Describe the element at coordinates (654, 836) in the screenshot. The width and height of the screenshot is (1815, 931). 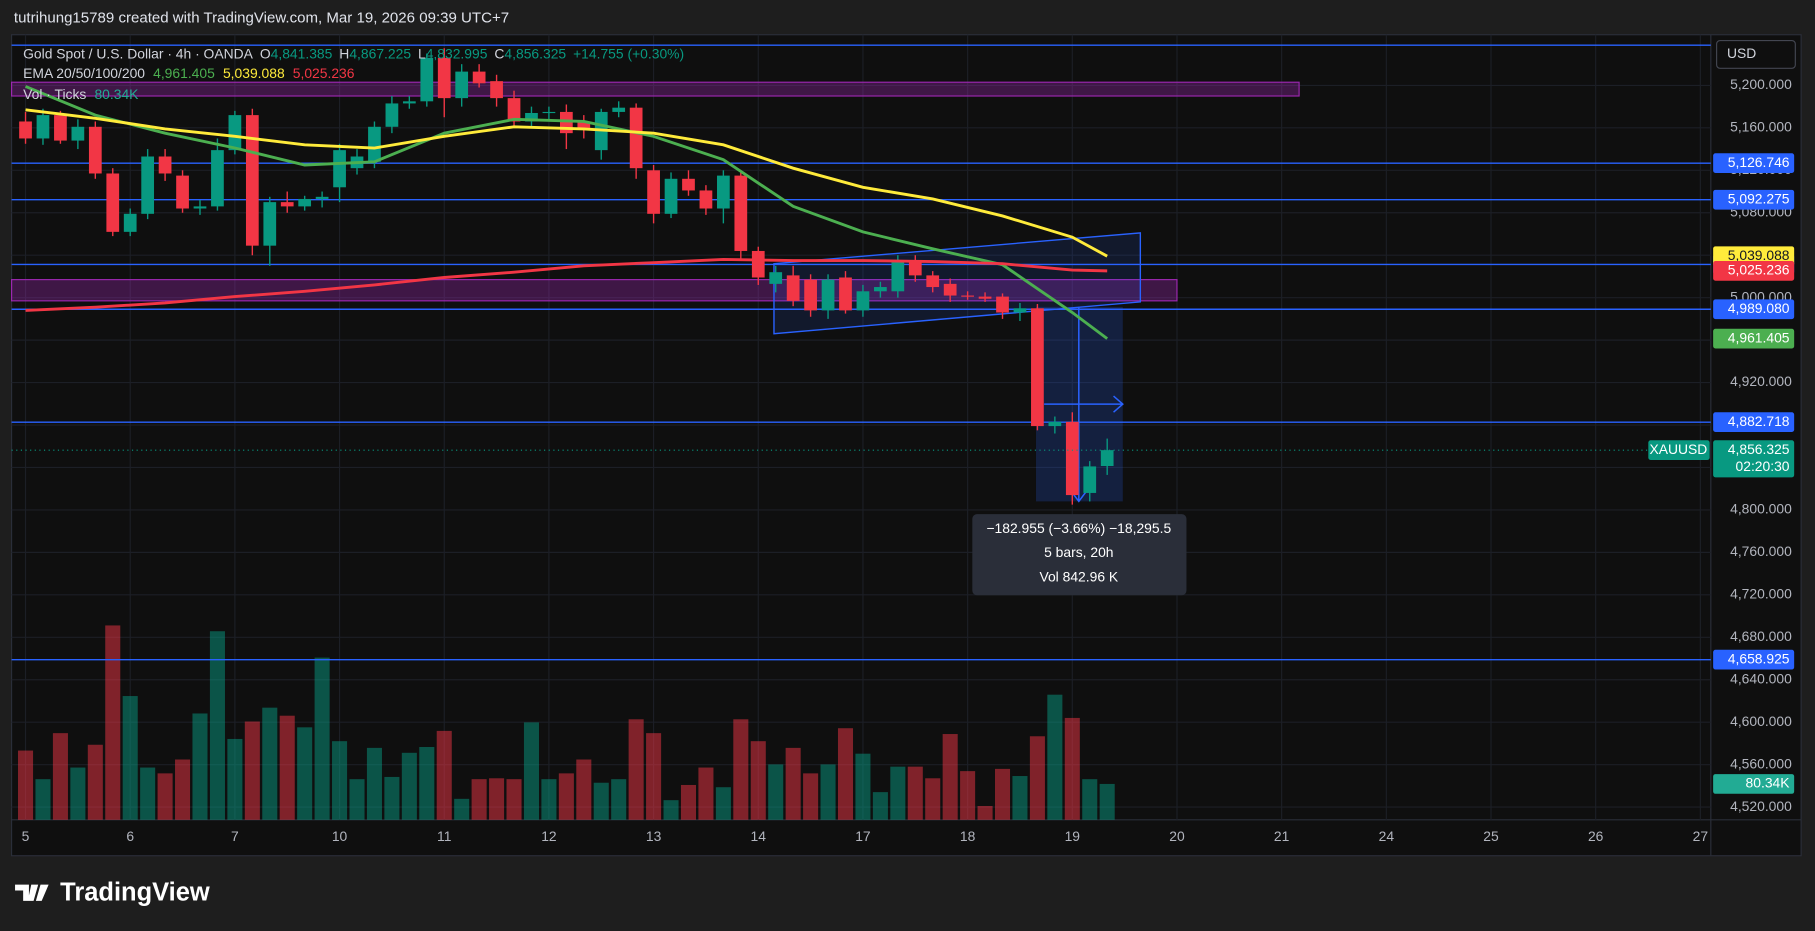
I see `x-tick-label: 13` at that location.